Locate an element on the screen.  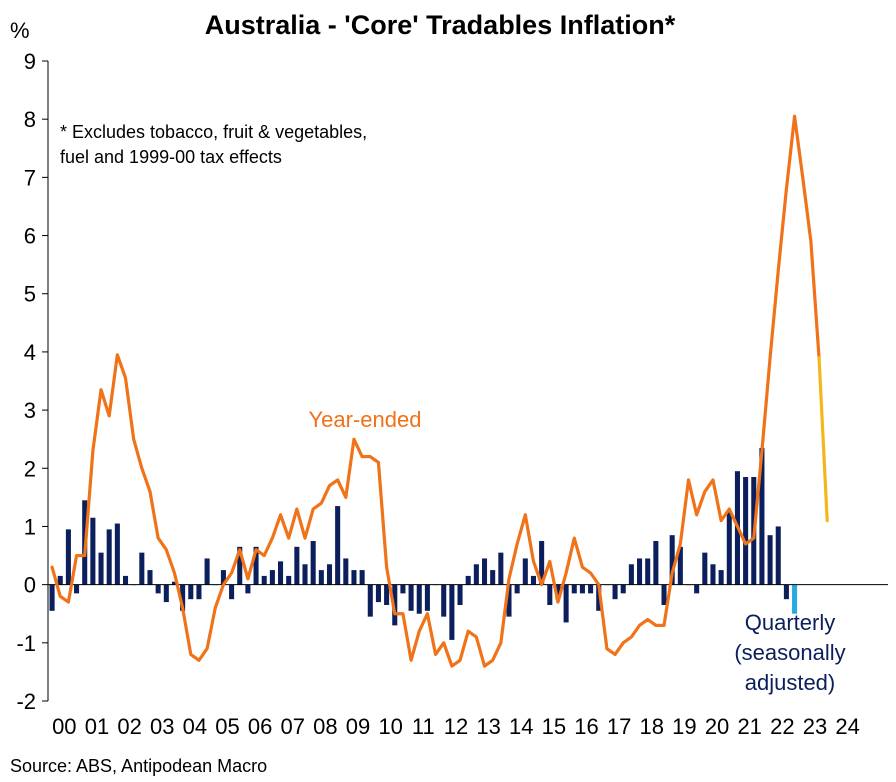
y-tick-label: 8 is located at coordinates (30, 119).